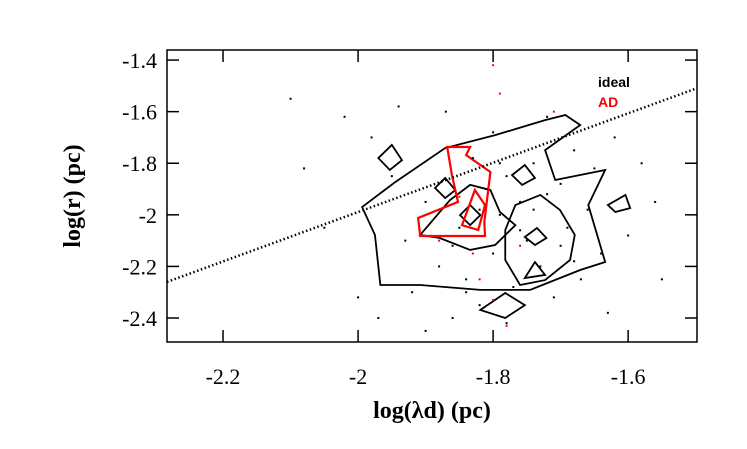  Describe the element at coordinates (139, 318) in the screenshot. I see `y-tick-label: -2.4` at that location.